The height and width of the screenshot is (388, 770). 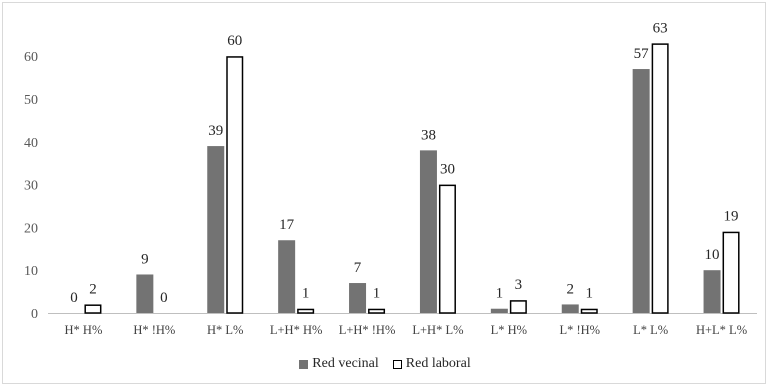 I want to click on data-label-series-2: 0, so click(x=164, y=298).